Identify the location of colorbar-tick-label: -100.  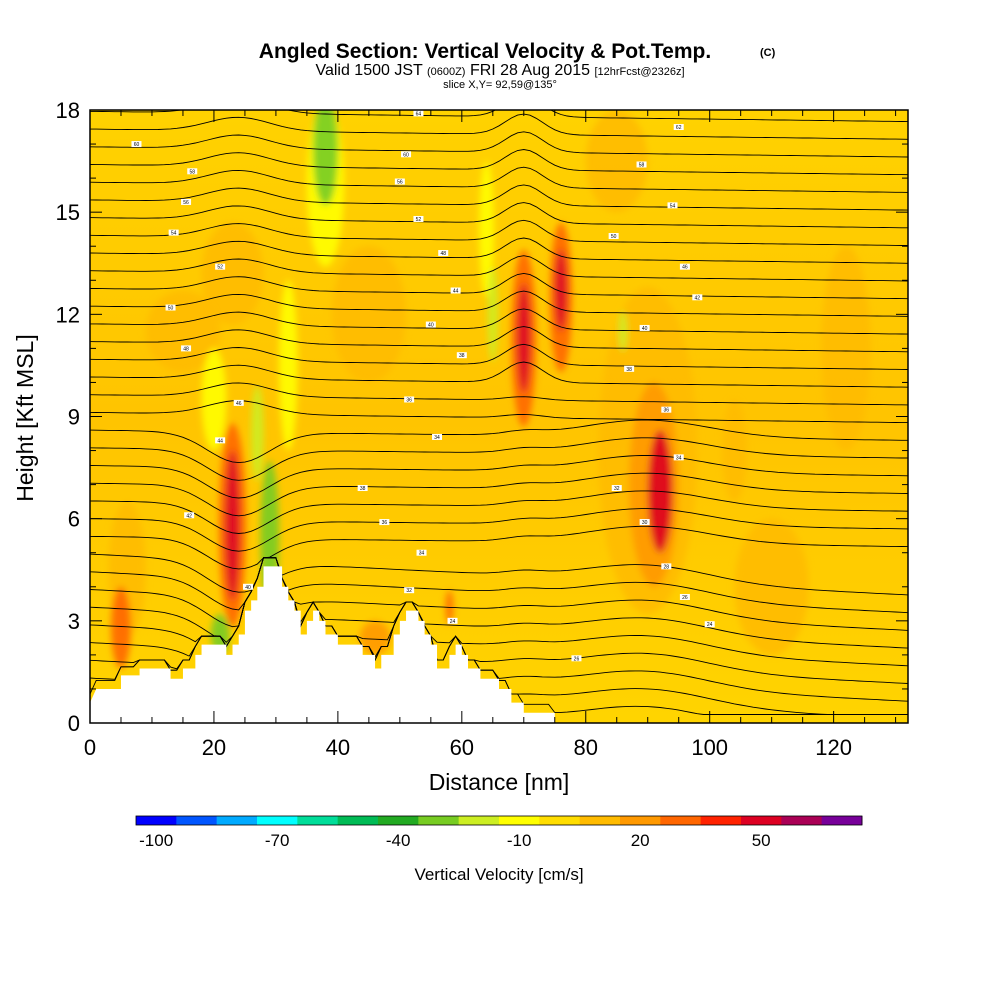
(156, 840).